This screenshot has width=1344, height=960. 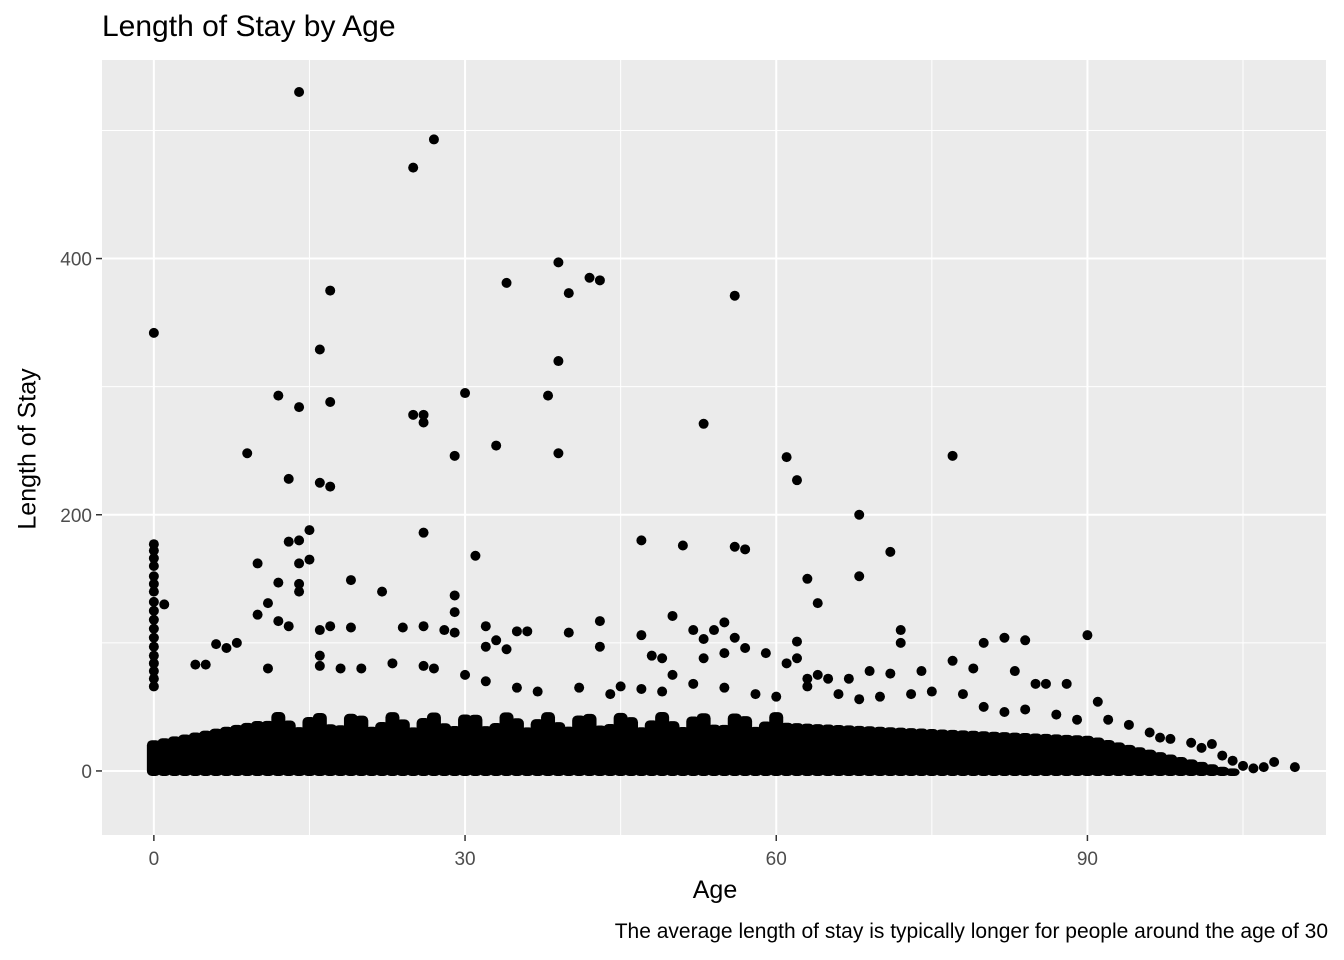 What do you see at coordinates (715, 890) in the screenshot?
I see `x-axis-label: Age` at bounding box center [715, 890].